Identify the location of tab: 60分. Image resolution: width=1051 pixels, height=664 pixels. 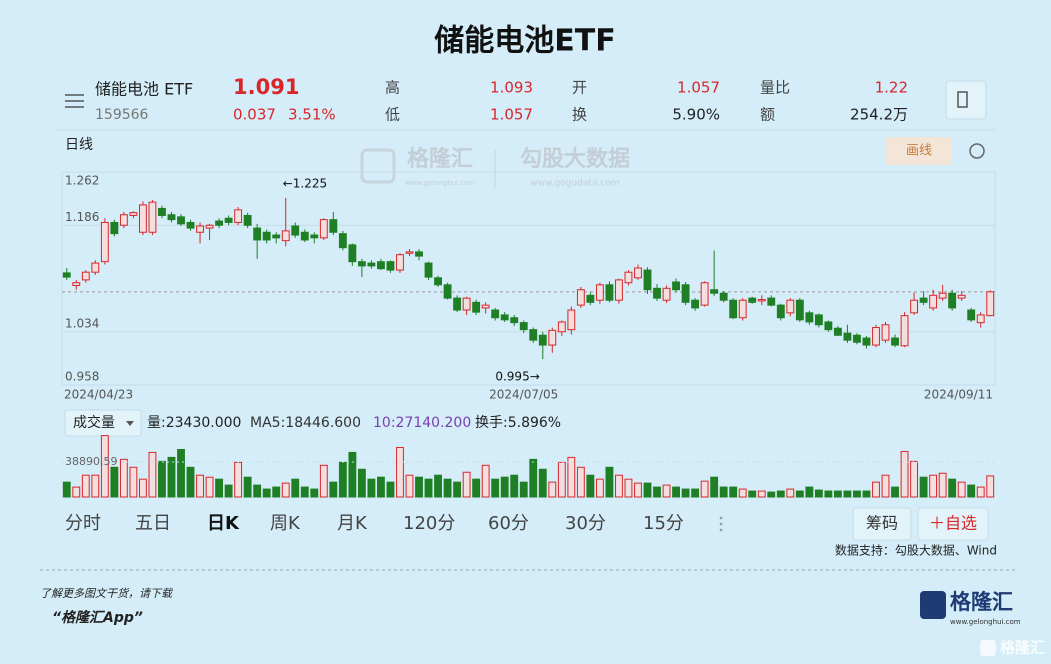
(508, 523).